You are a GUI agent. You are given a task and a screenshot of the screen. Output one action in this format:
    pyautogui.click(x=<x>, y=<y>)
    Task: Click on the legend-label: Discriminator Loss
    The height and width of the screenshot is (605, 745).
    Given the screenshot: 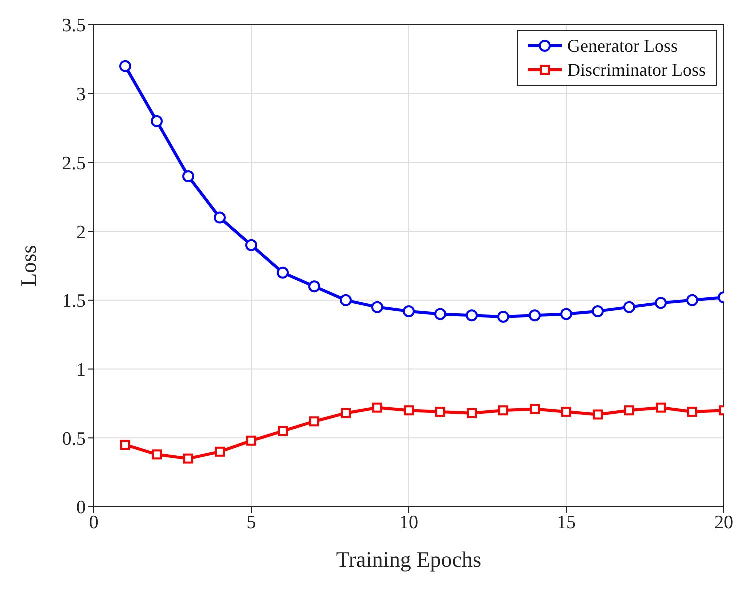 What is the action you would take?
    pyautogui.click(x=637, y=70)
    